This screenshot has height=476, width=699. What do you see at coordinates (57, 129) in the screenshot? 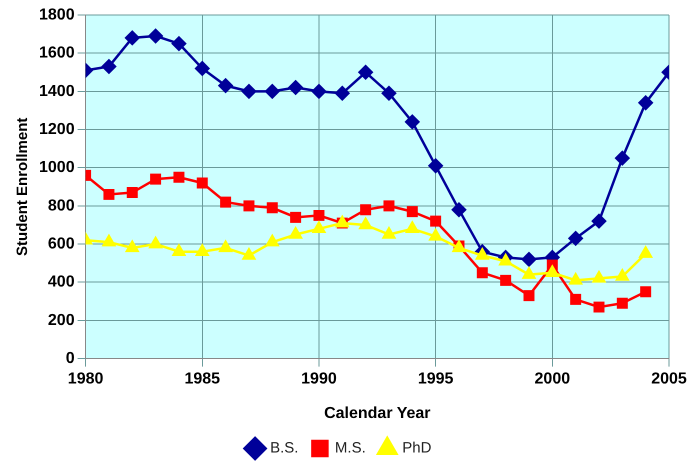
I see `y-tick-label: 1200` at bounding box center [57, 129].